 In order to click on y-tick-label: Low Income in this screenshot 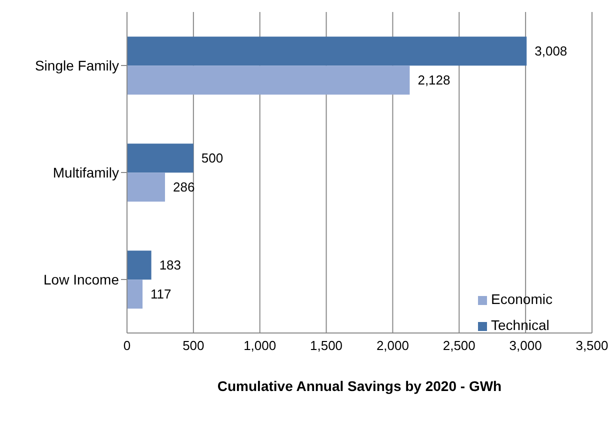, I will do `click(82, 279)`.